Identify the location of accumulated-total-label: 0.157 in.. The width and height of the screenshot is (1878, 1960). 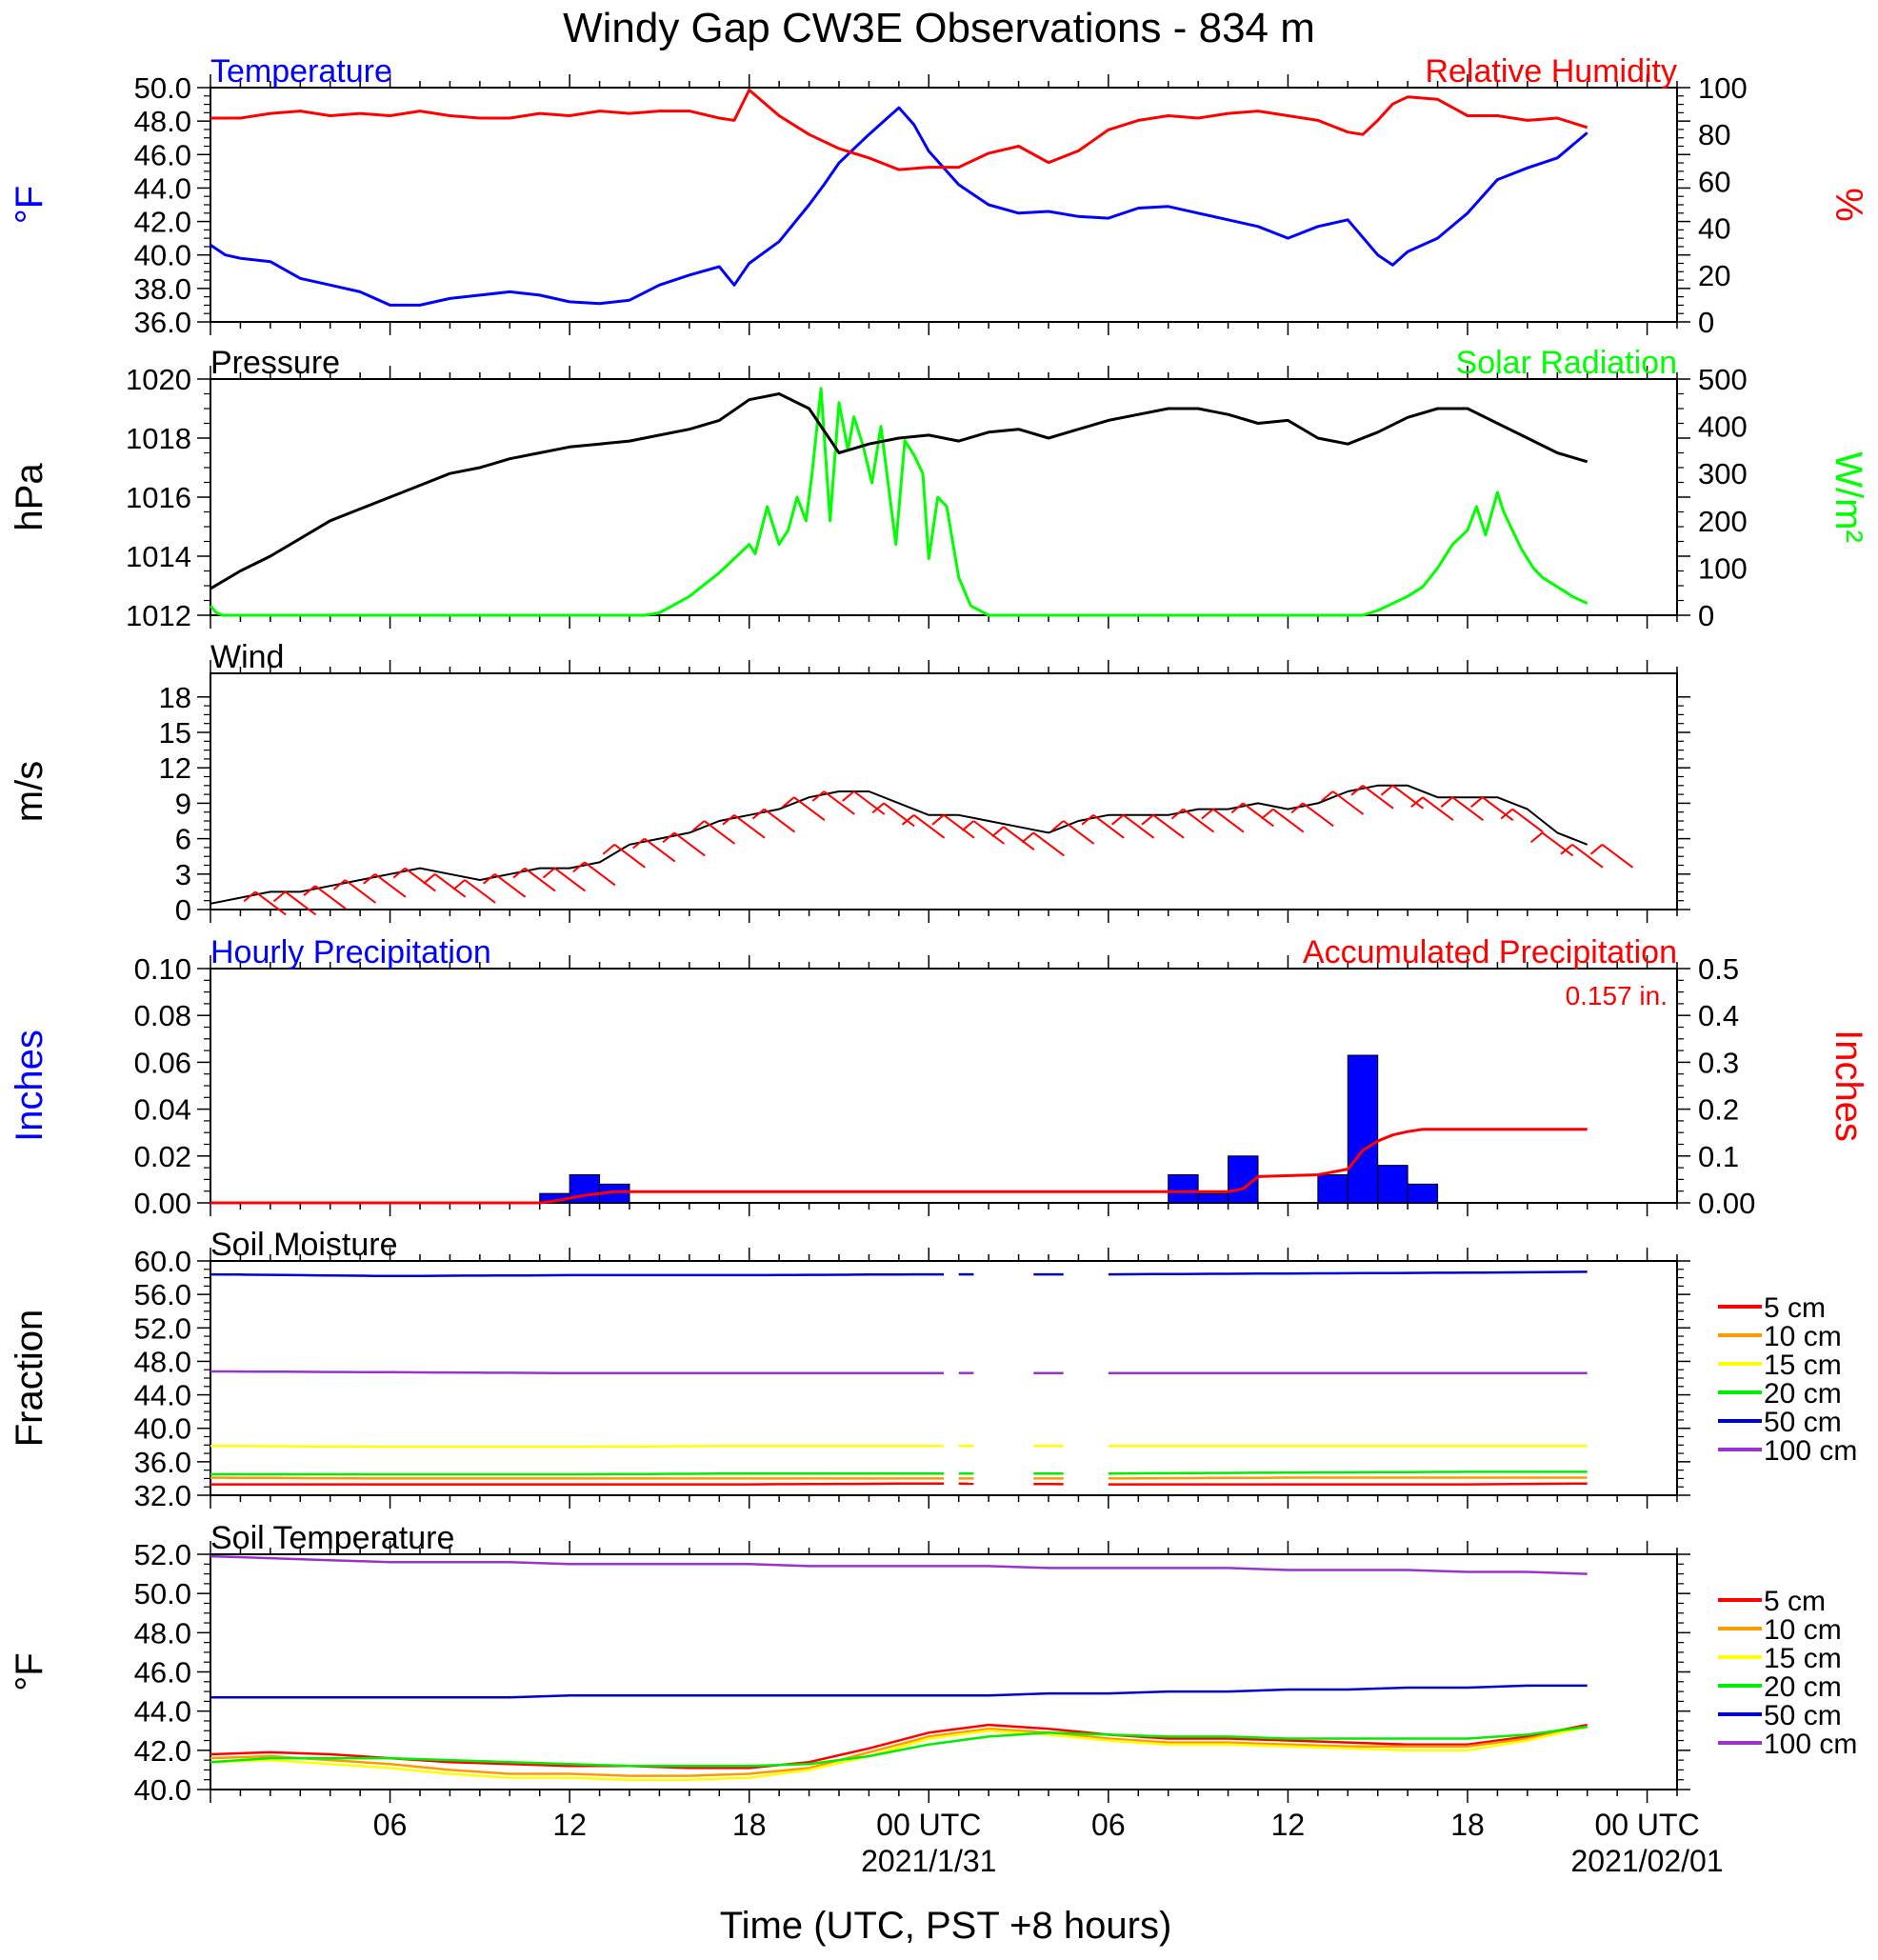
(1617, 995).